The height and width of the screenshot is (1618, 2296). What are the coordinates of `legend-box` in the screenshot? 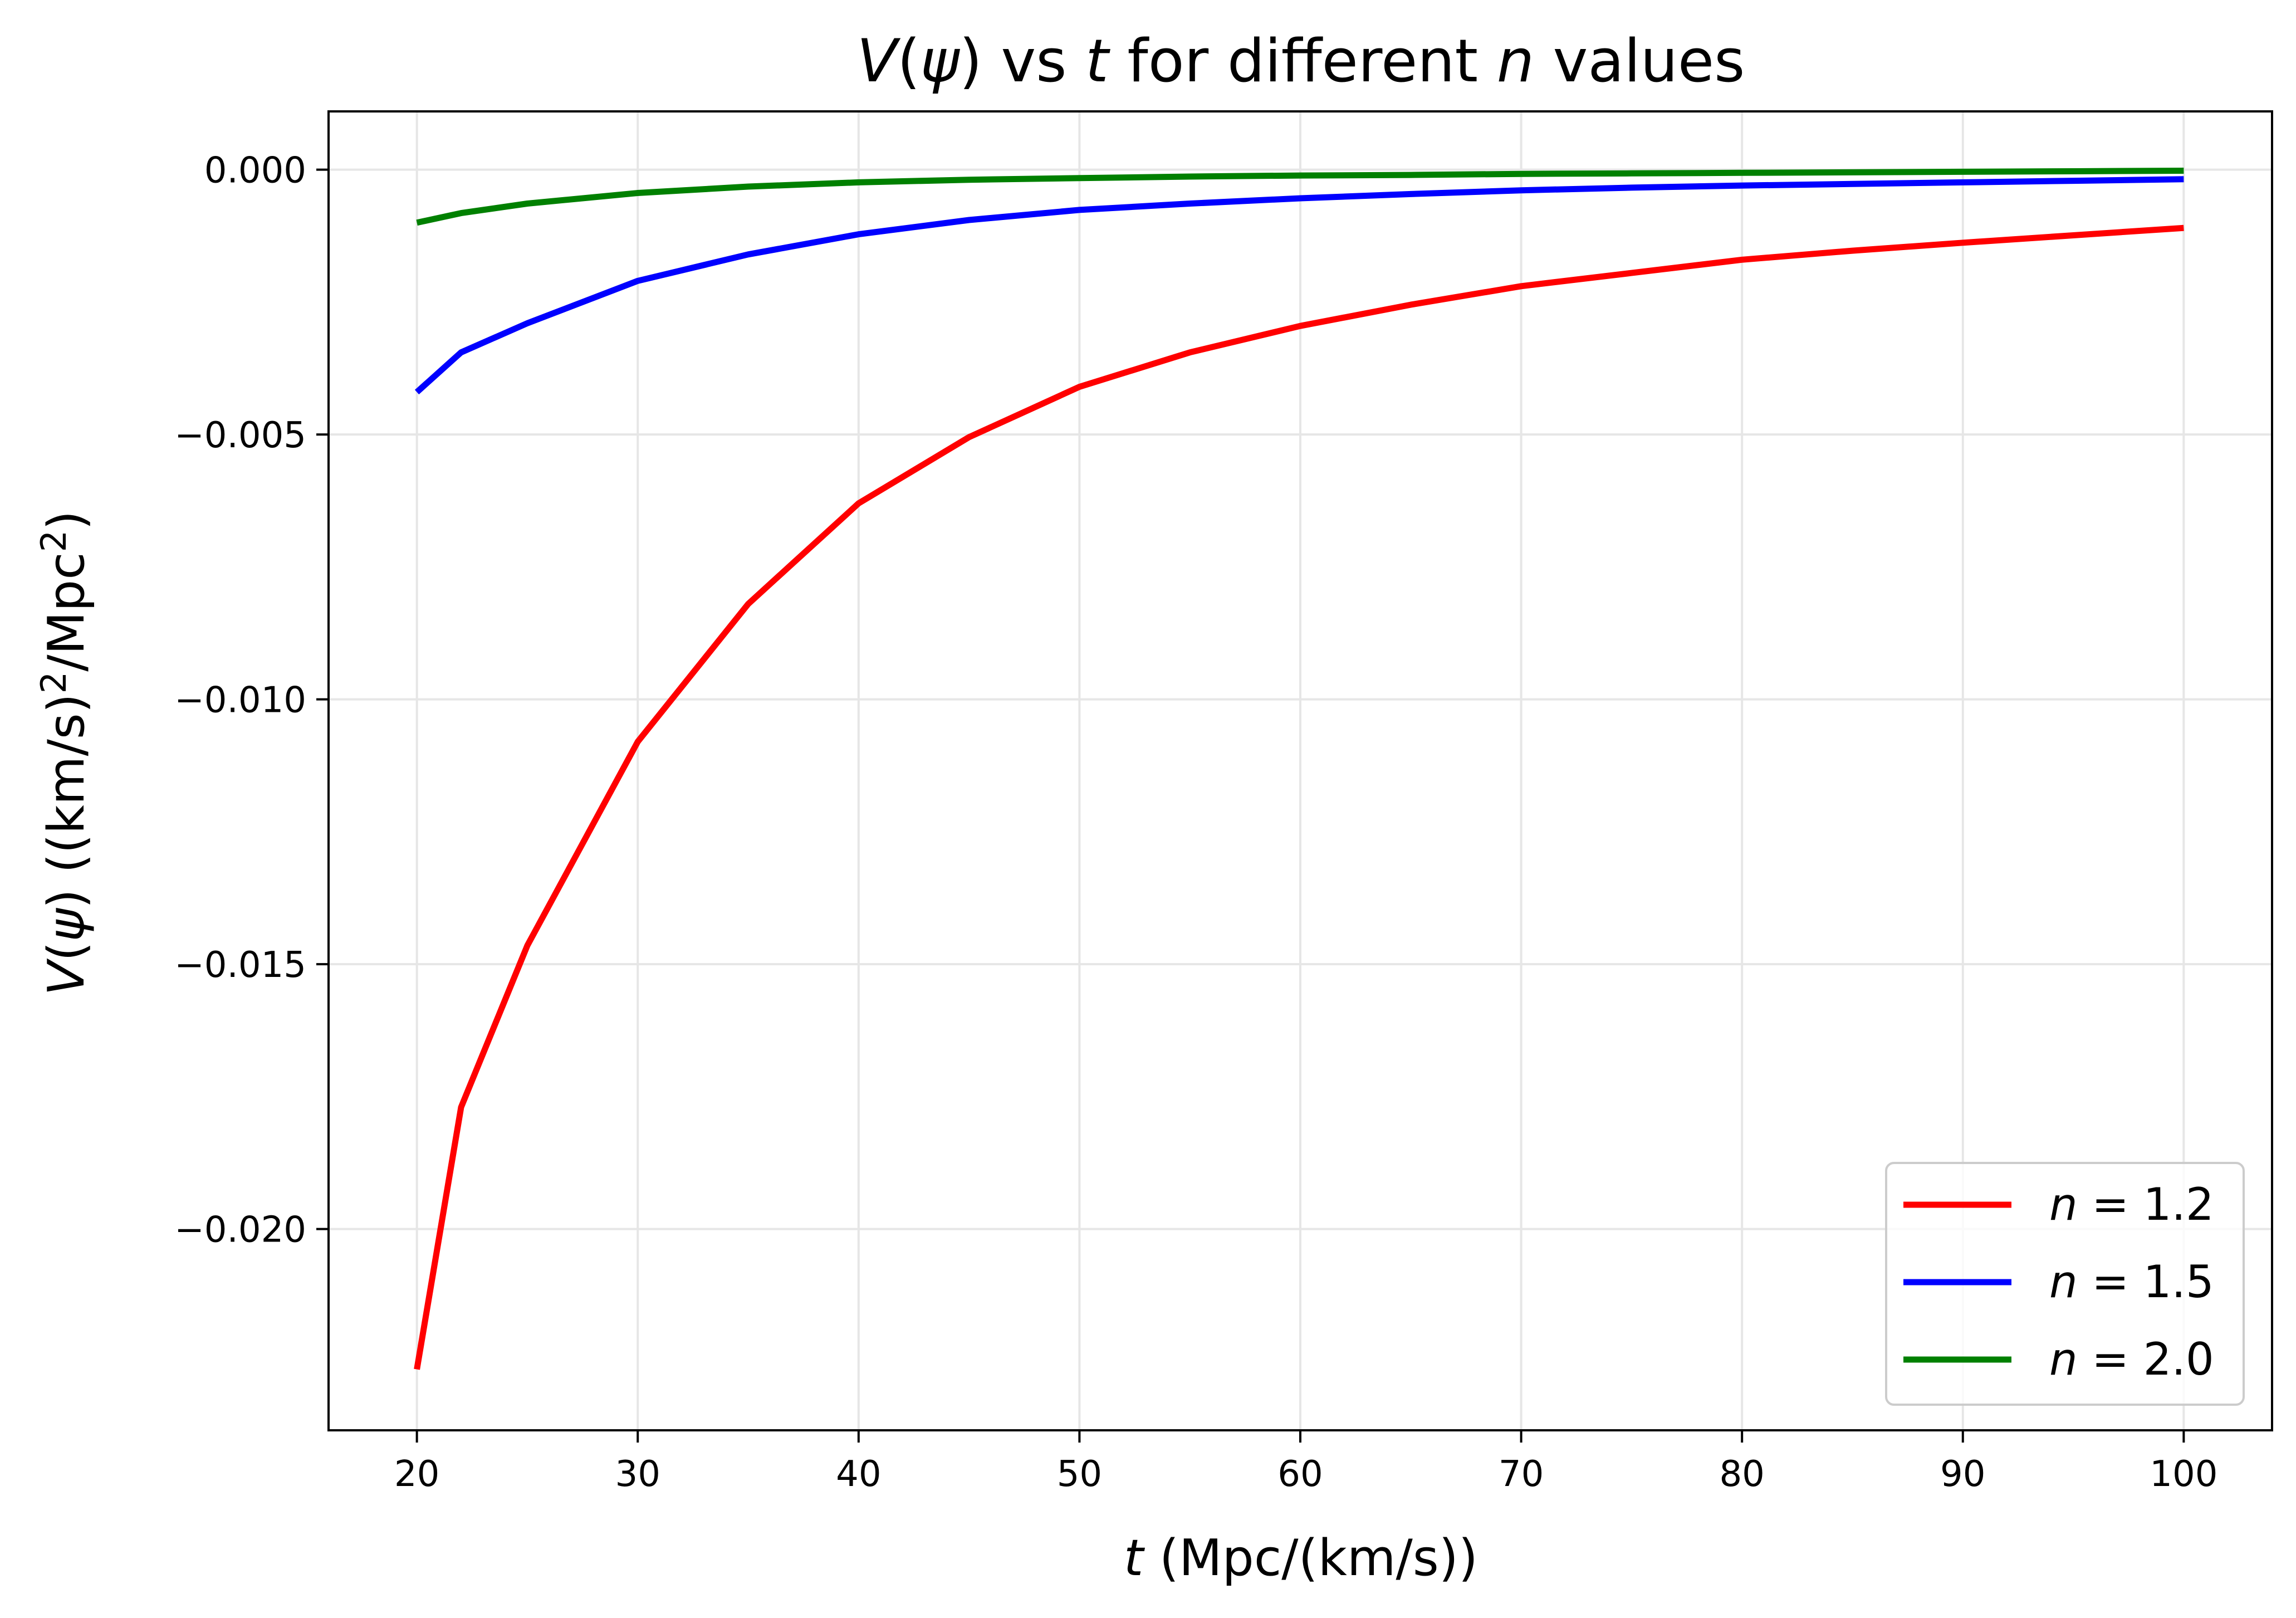 It's located at (2065, 1284).